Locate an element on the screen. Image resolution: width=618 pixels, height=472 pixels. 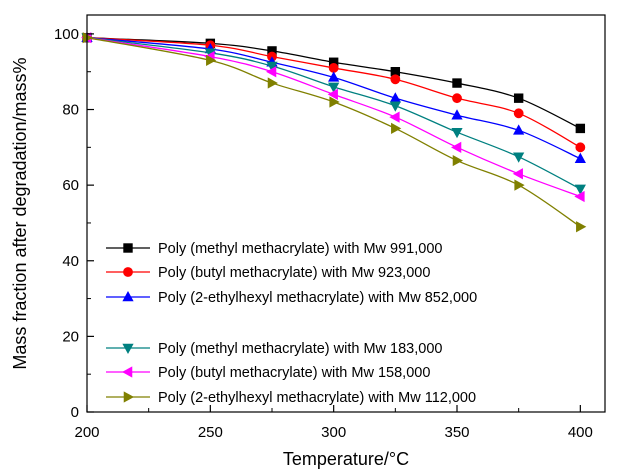
x-axis-title: Temperature/°C is located at coordinates (346, 459).